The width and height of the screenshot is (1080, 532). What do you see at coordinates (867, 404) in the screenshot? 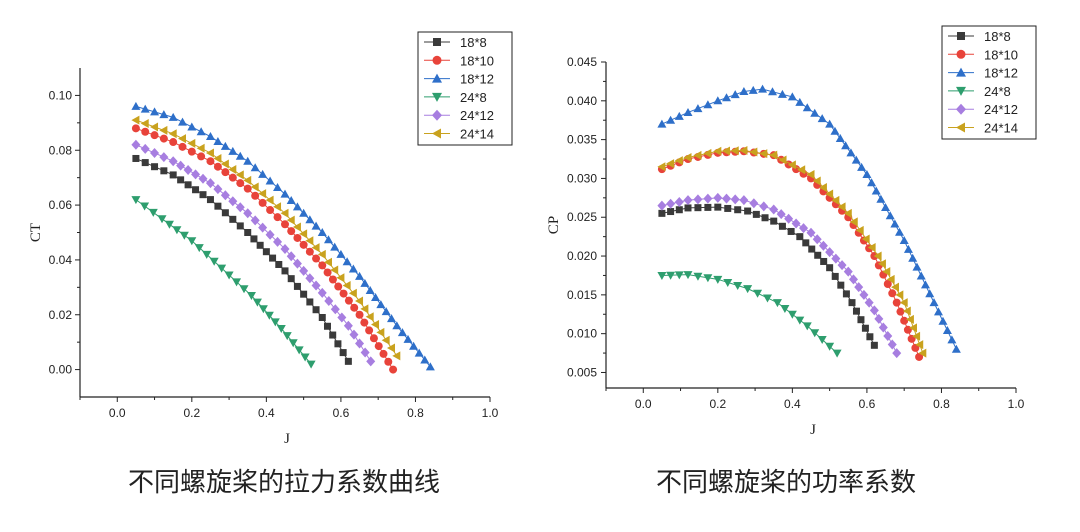
I see `x-tick-label: 0.6` at bounding box center [867, 404].